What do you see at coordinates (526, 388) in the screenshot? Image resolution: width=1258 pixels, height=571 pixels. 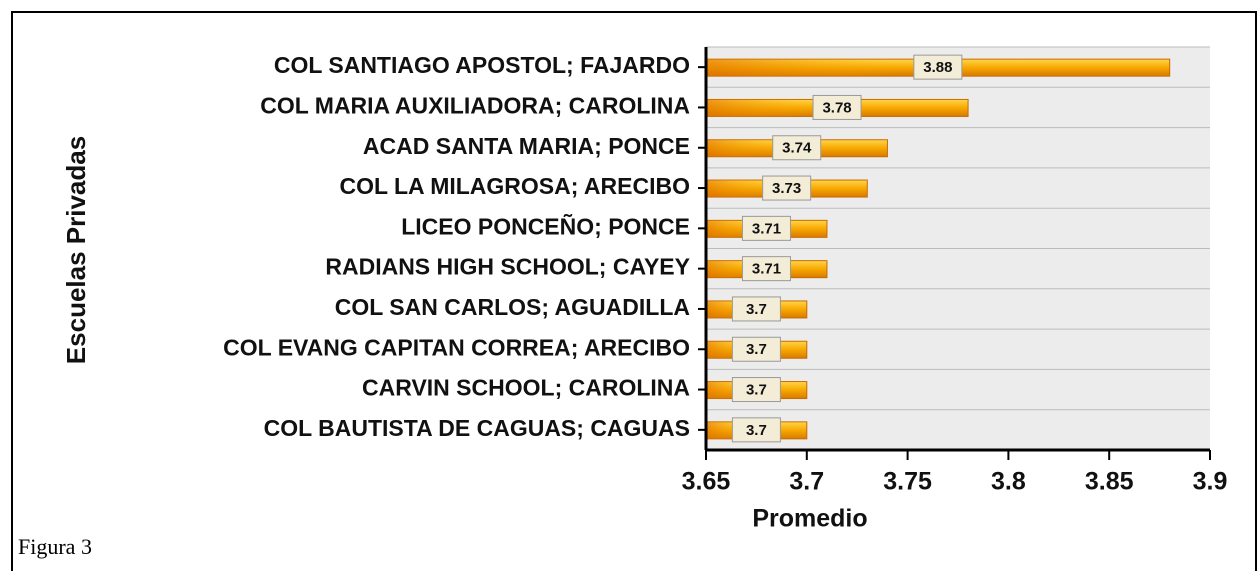 I see `y-tick-label: CARVIN SCHOOL; CAROLINA` at bounding box center [526, 388].